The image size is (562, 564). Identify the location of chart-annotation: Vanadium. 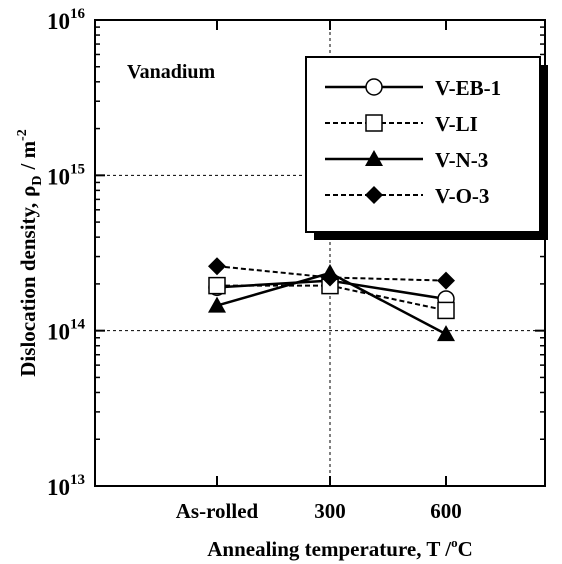
(171, 72).